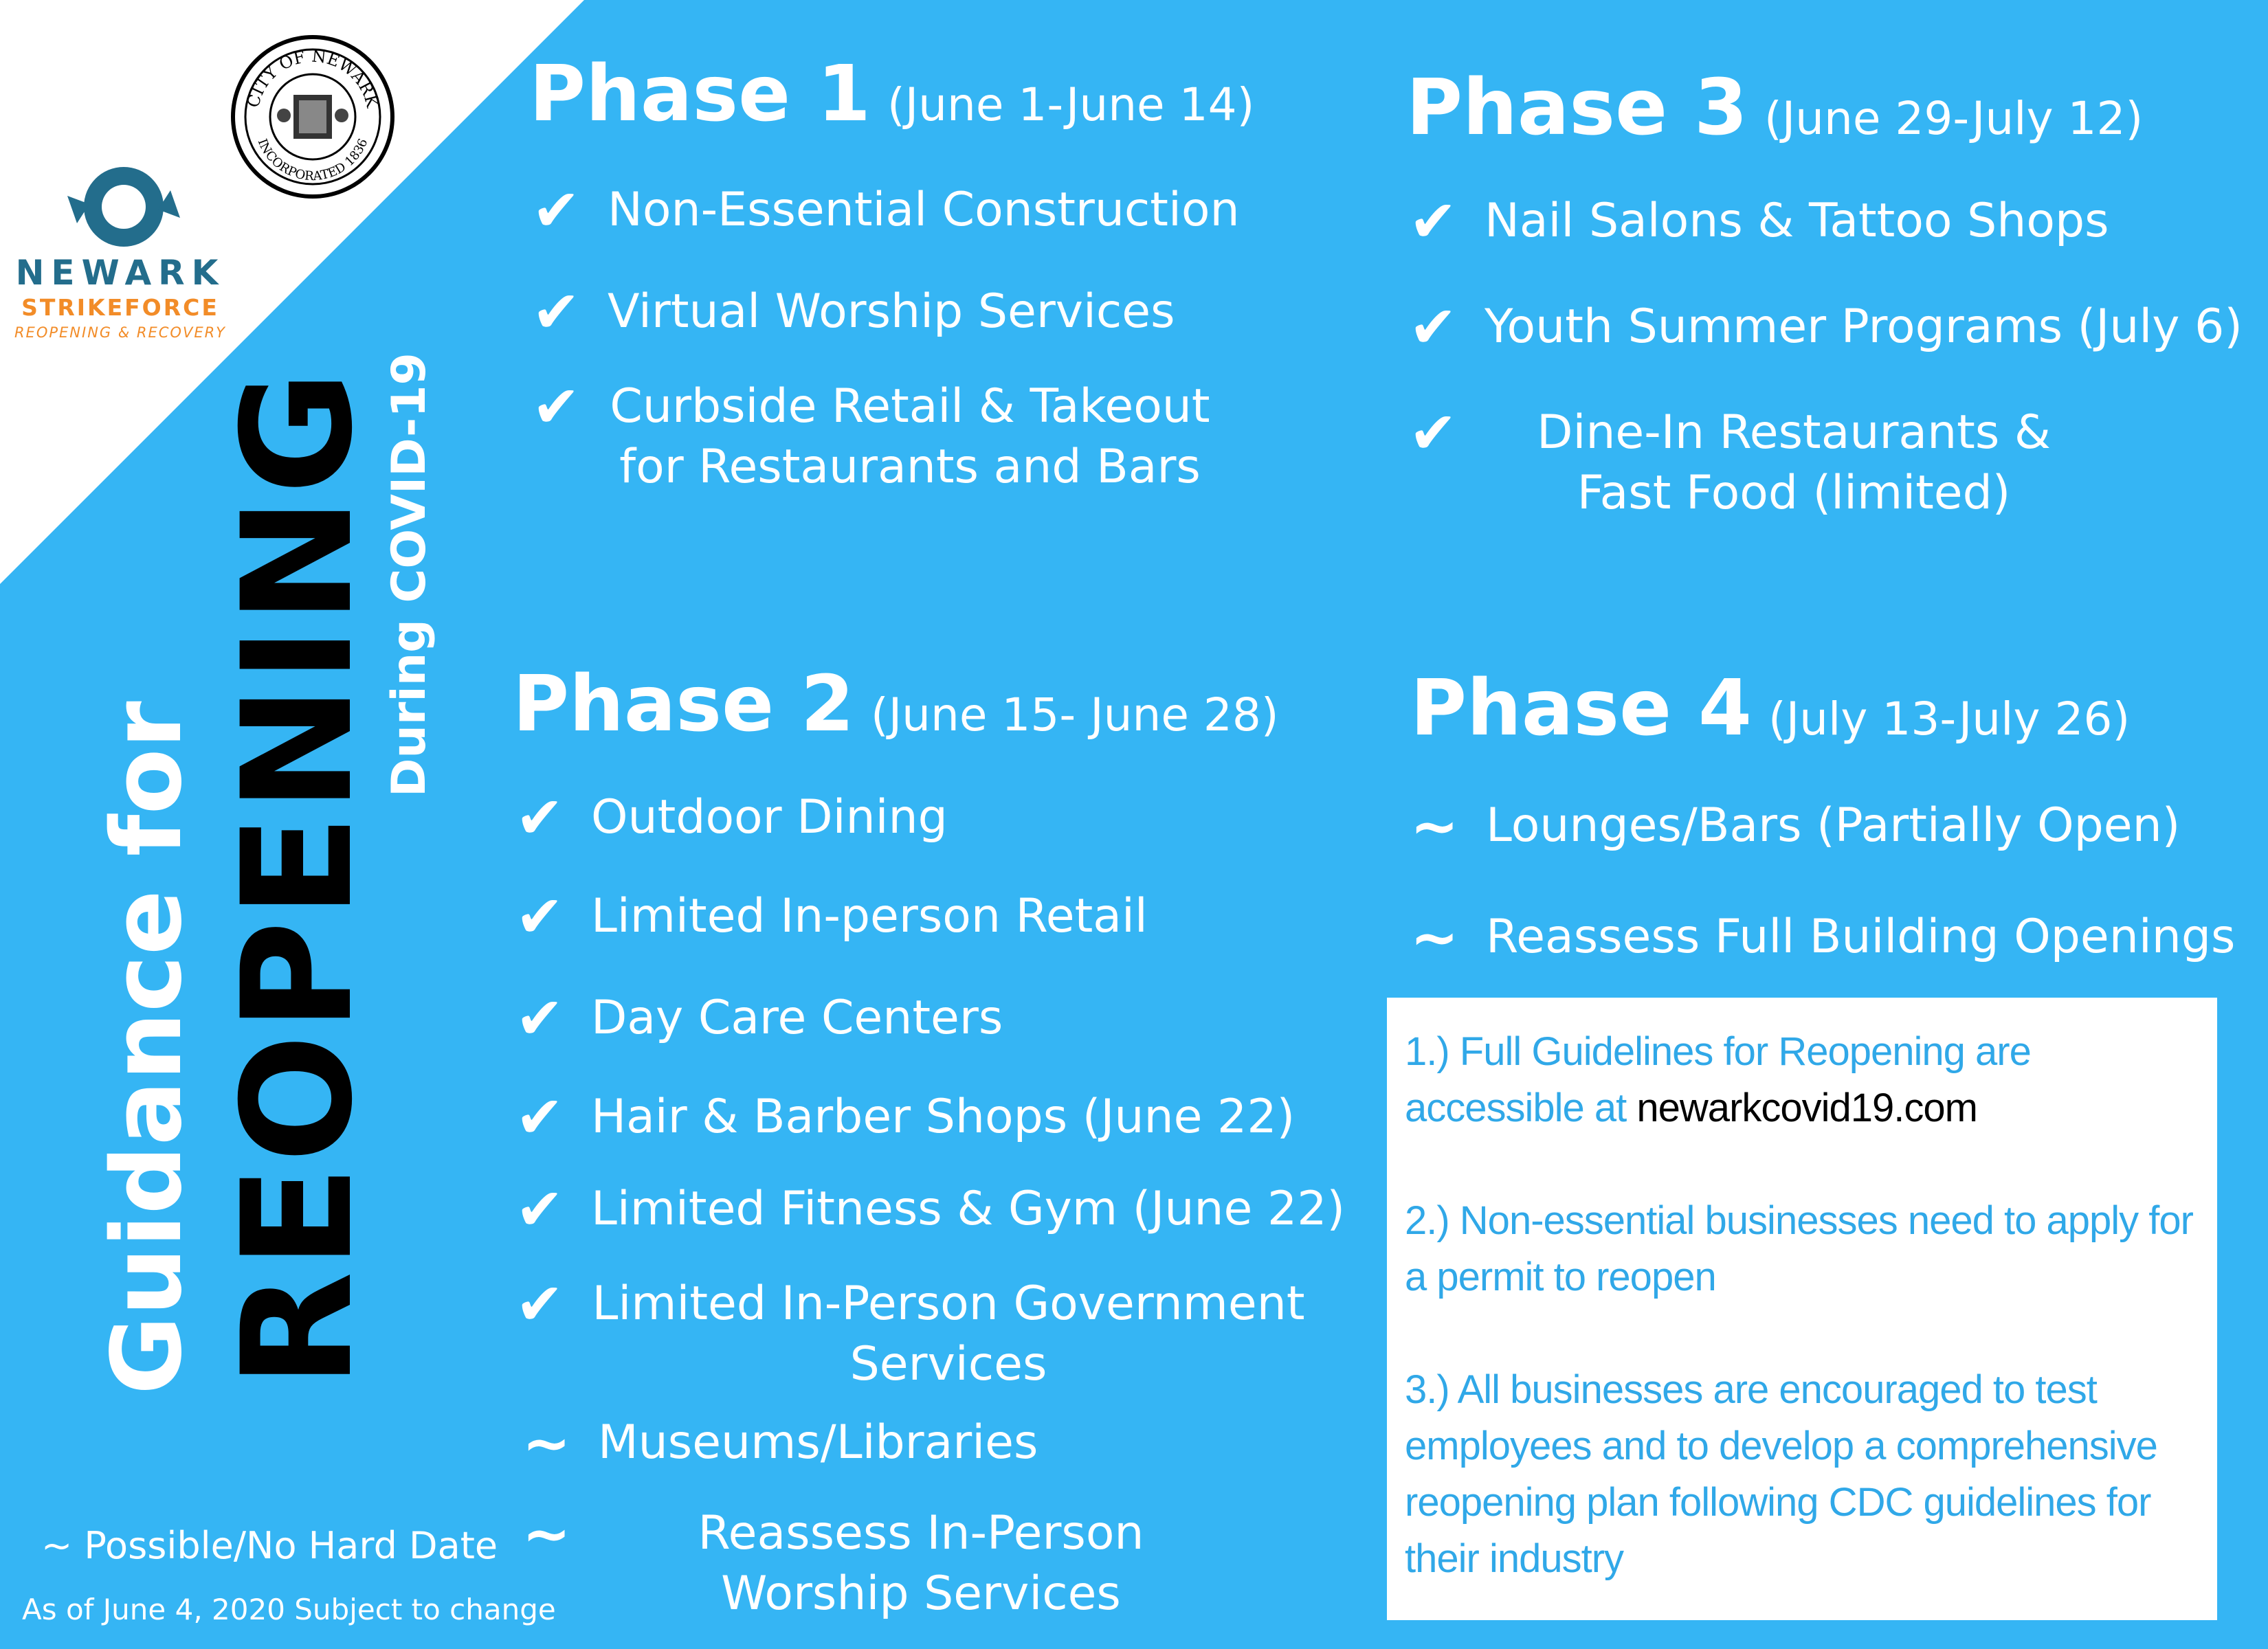 This screenshot has width=2268, height=1649. I want to click on phase-2-name: Phase 2, so click(683, 704).